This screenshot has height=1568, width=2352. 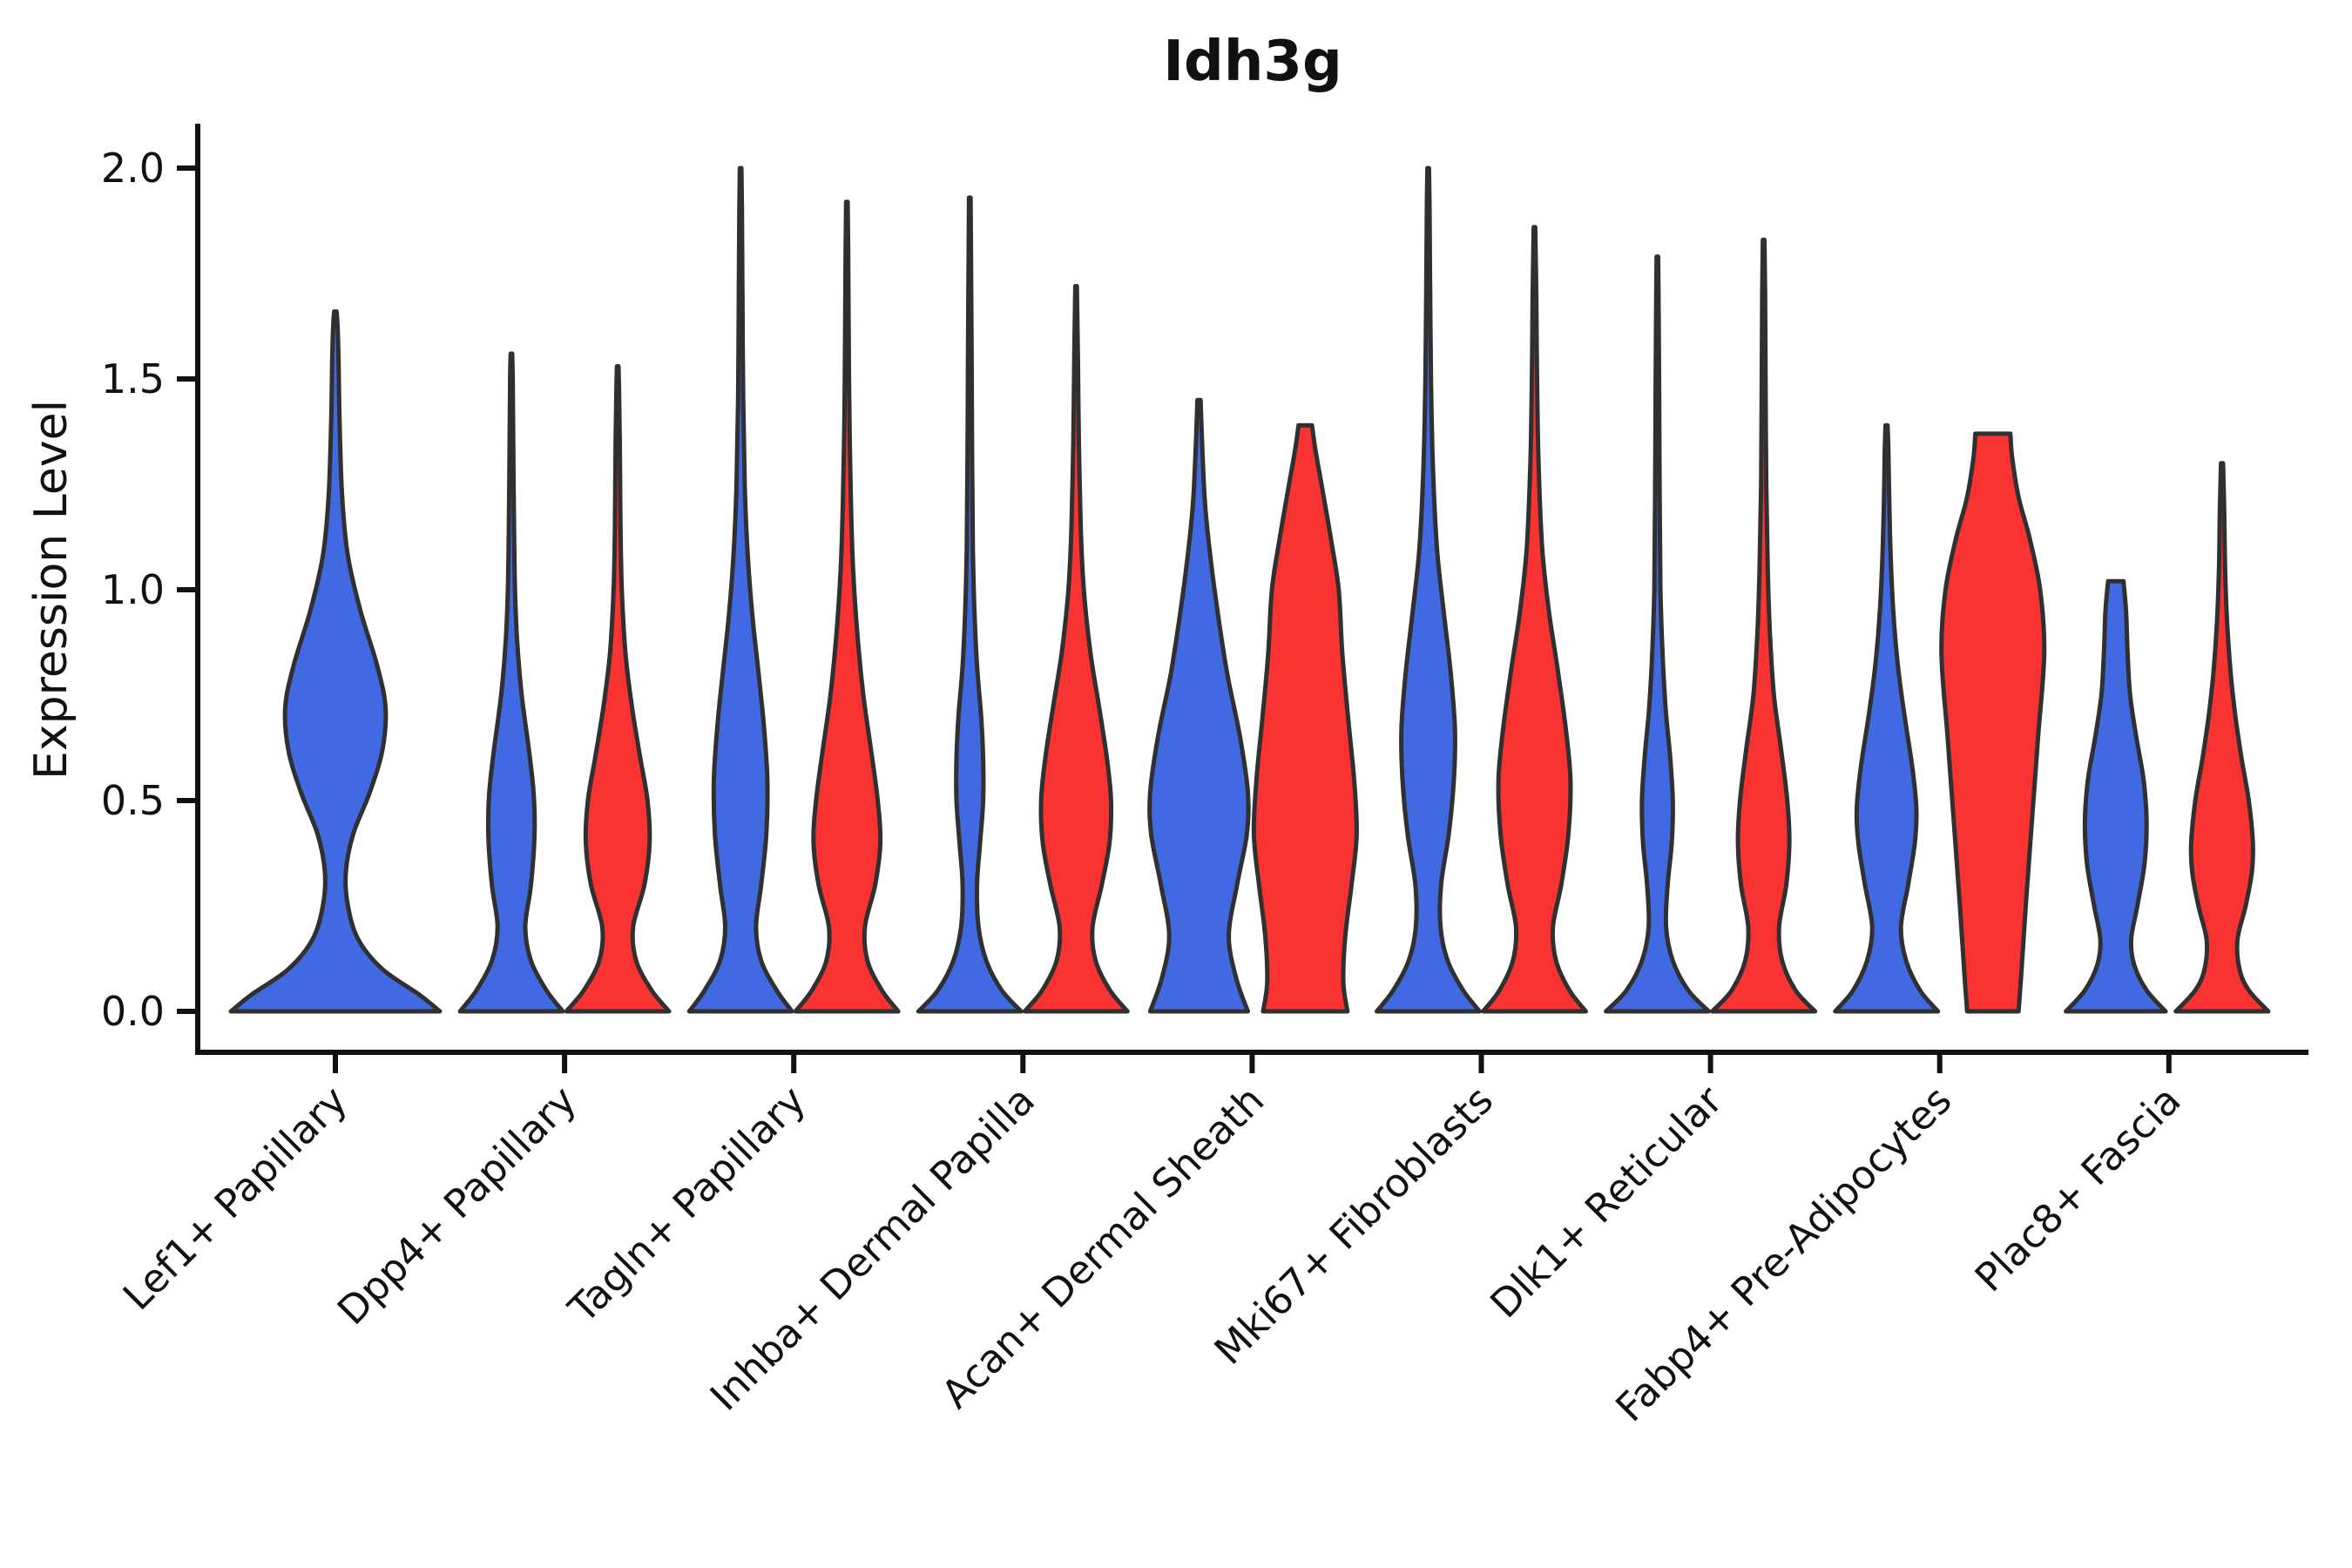 What do you see at coordinates (133, 589) in the screenshot?
I see `y-tick-label: 1.0` at bounding box center [133, 589].